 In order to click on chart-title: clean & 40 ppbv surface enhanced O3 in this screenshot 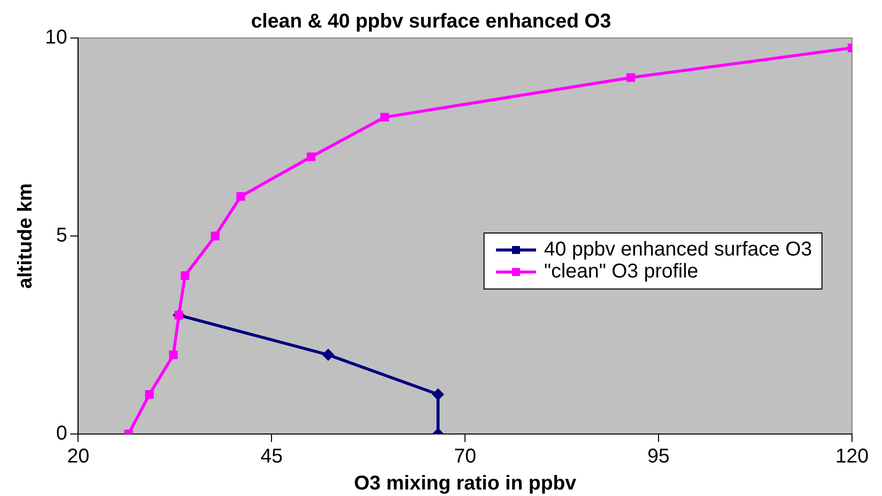, I will do `click(431, 21)`.